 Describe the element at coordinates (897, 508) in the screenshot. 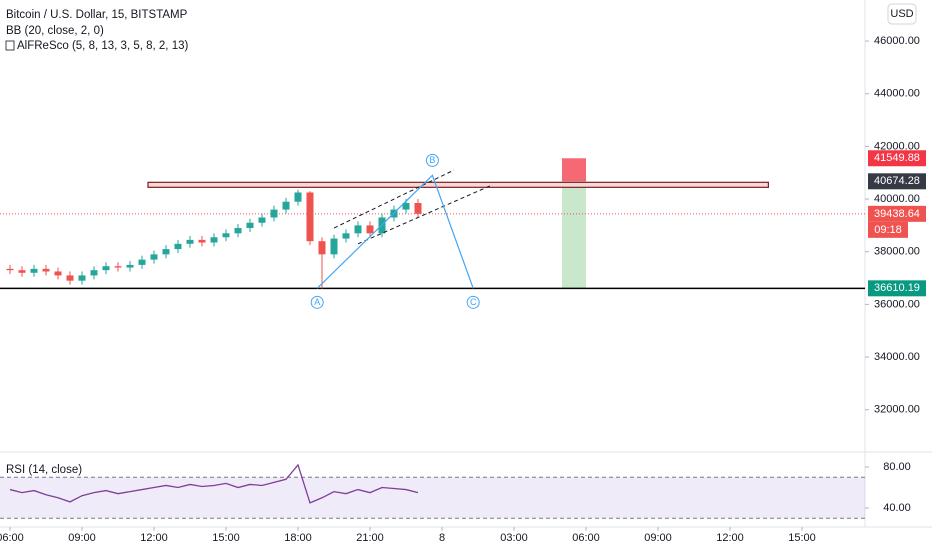

I see `y-tick-label: 40.00` at that location.